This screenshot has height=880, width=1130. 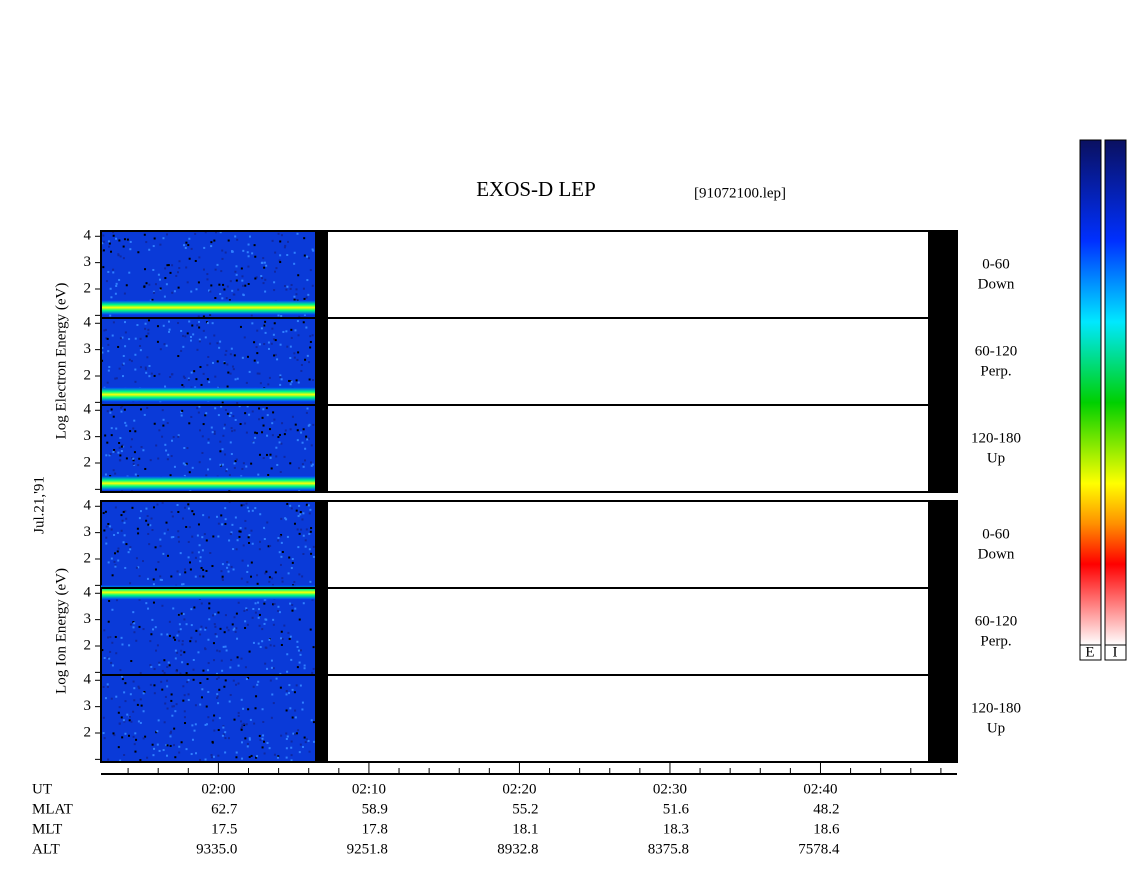 I want to click on ephemeris-value: 18.6, so click(x=826, y=829).